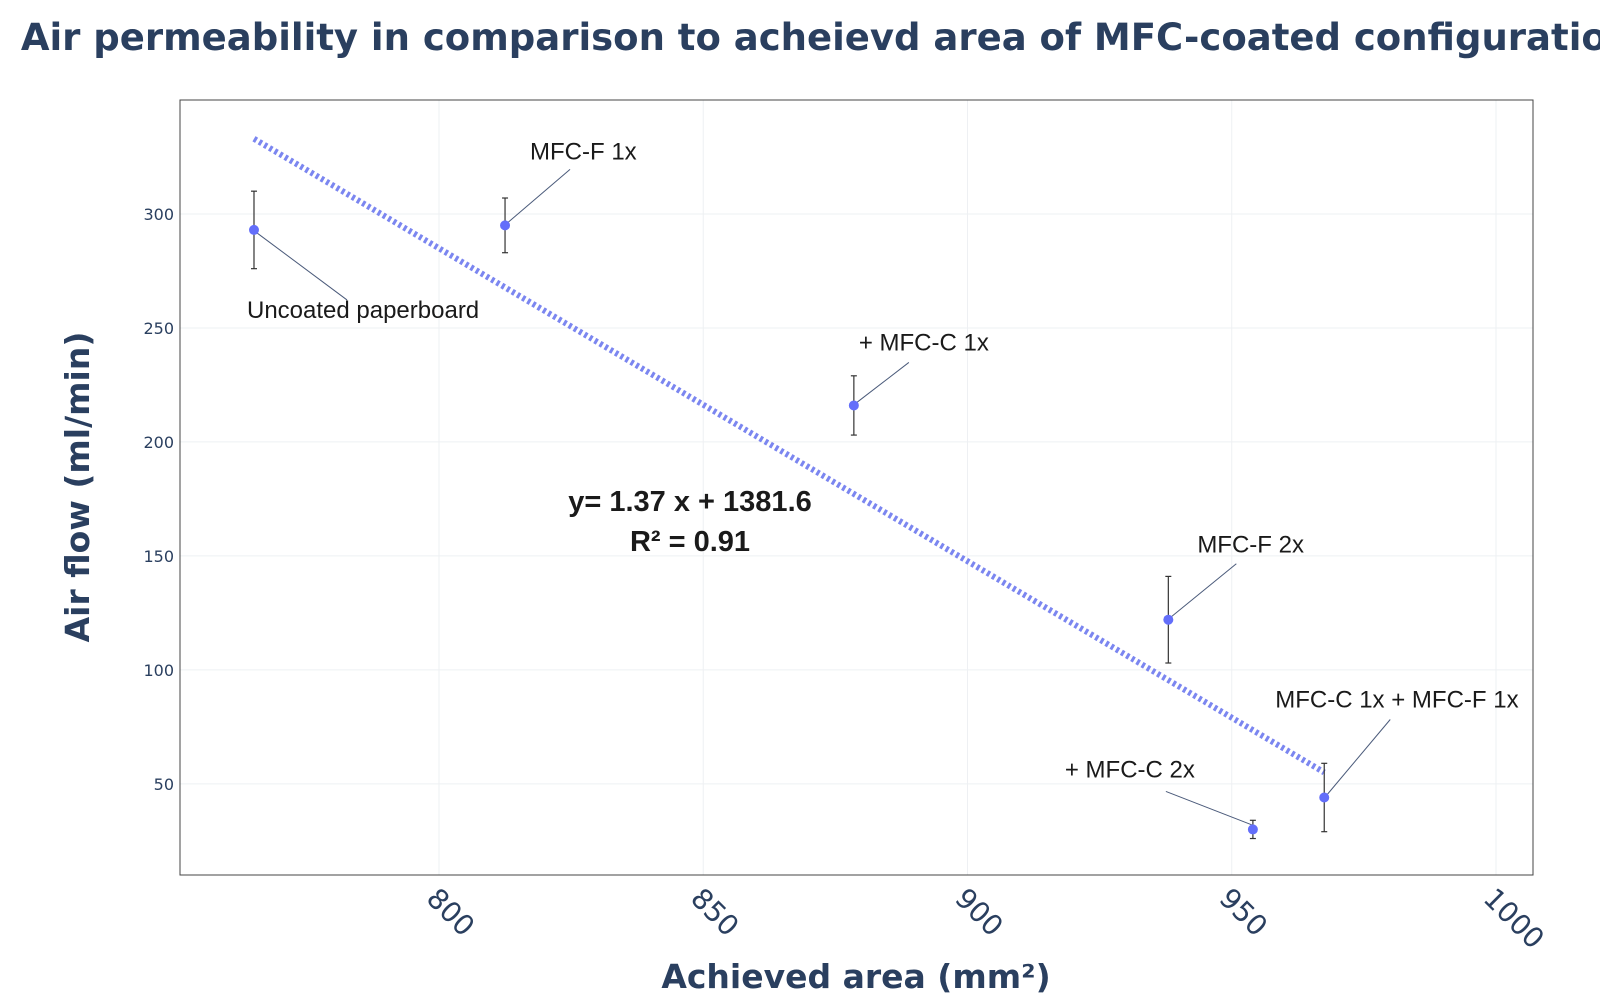 The width and height of the screenshot is (1600, 1000). I want to click on y-tick-label: 50, so click(164, 784).